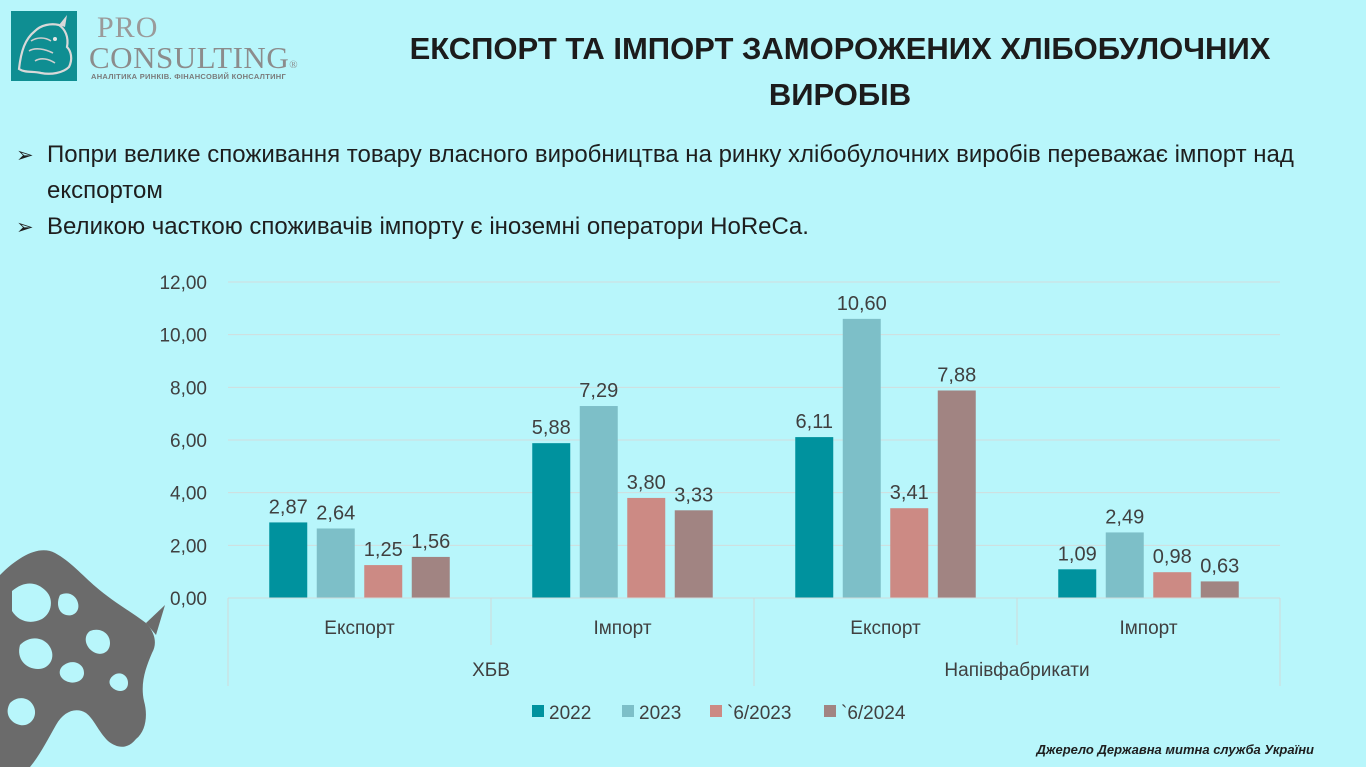 Image resolution: width=1366 pixels, height=767 pixels. What do you see at coordinates (1175, 749) in the screenshot?
I see `source-note: Джерело Державна митна служба України` at bounding box center [1175, 749].